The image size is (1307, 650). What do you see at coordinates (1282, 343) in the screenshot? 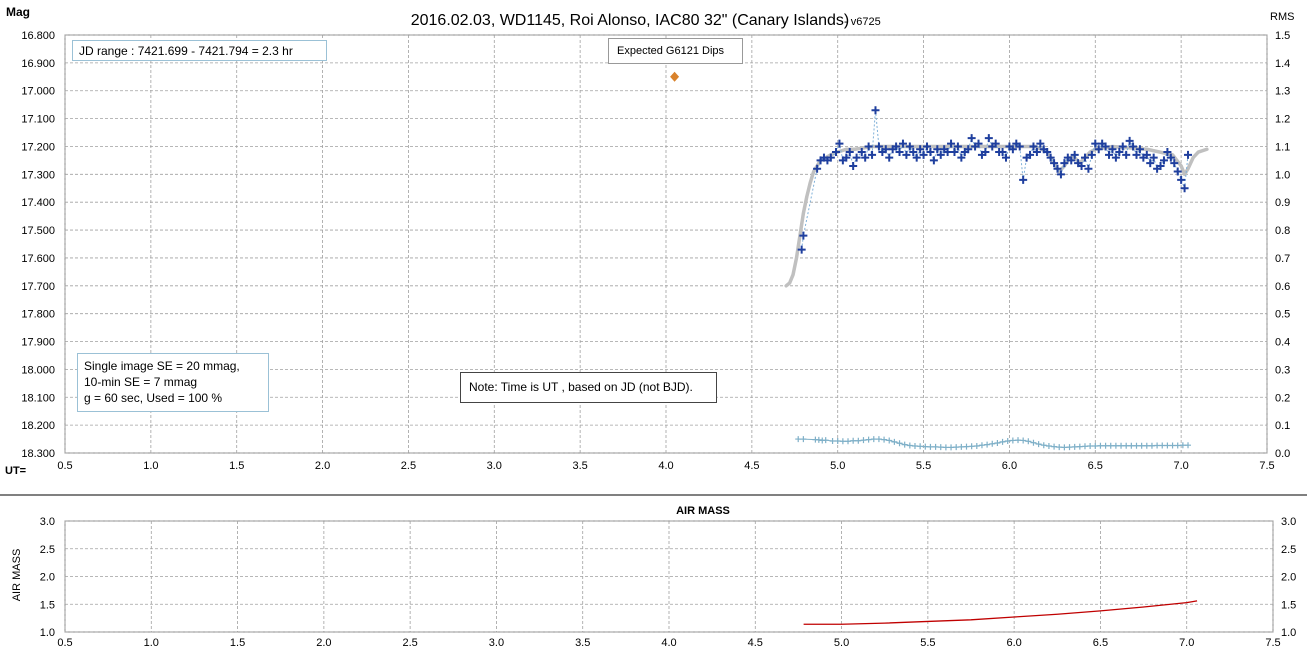
I see `top-y2-tick-label: 0.4` at bounding box center [1282, 343].